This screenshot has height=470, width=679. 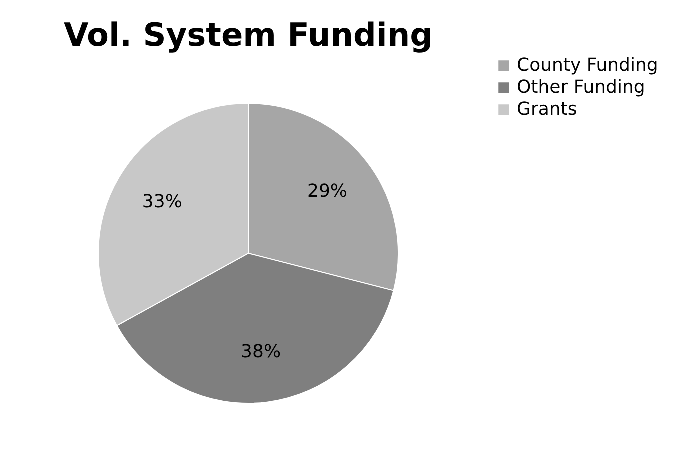 What do you see at coordinates (547, 109) in the screenshot?
I see `legend-label: Grants` at bounding box center [547, 109].